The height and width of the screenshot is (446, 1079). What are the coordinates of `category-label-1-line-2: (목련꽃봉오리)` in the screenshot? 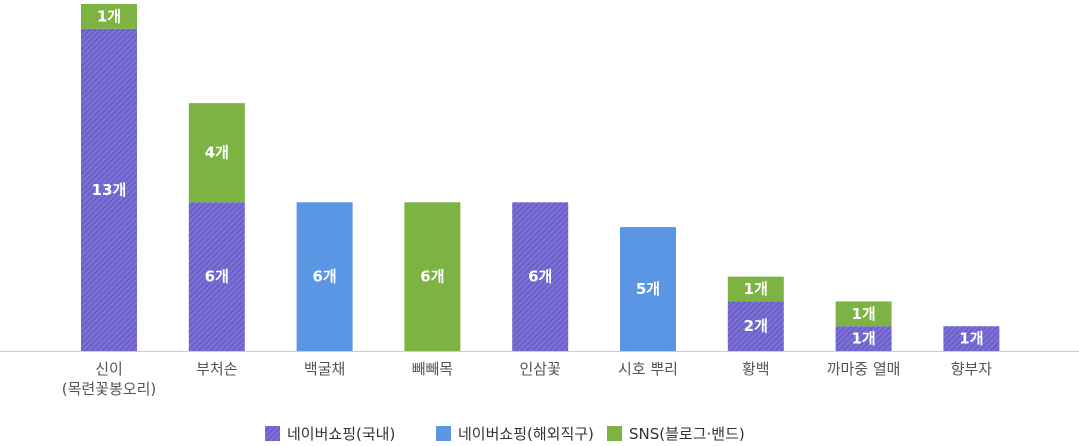 It's located at (109, 389).